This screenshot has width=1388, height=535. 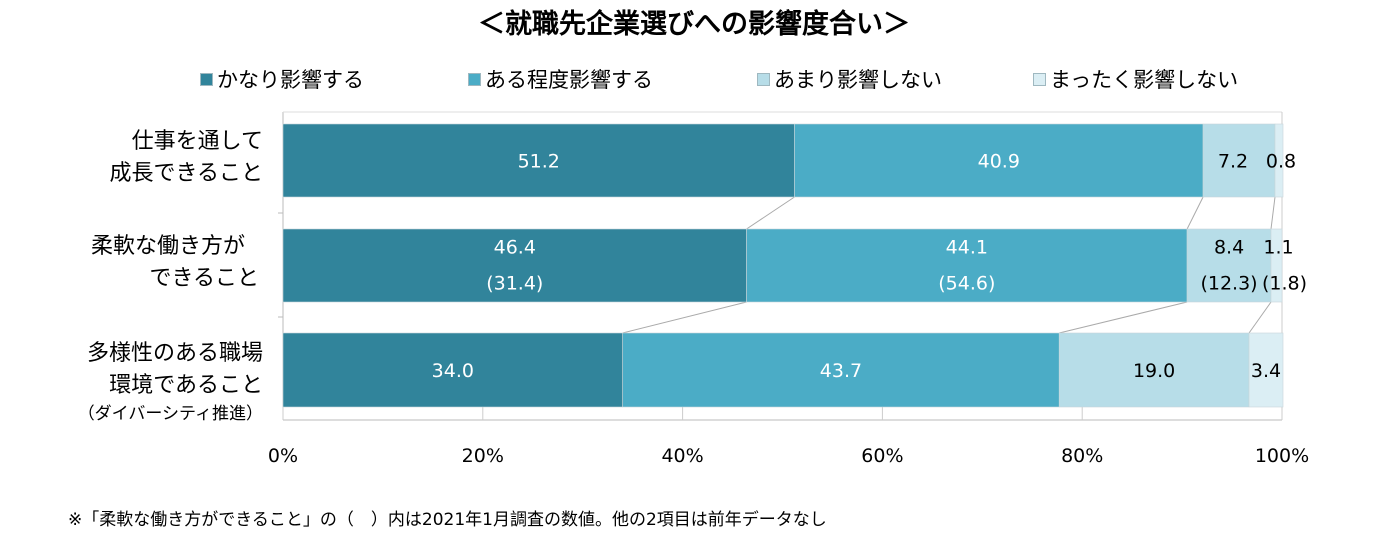 What do you see at coordinates (858, 80) in the screenshot?
I see `legend-label: あまり影響しない` at bounding box center [858, 80].